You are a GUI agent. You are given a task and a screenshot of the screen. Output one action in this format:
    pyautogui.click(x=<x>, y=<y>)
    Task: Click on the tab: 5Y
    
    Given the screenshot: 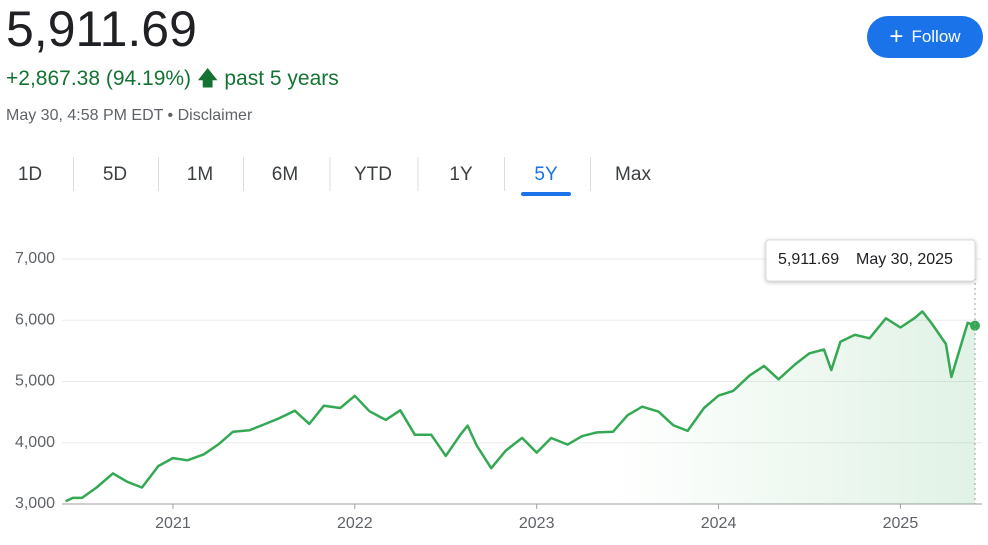 What is the action you would take?
    pyautogui.click(x=546, y=174)
    